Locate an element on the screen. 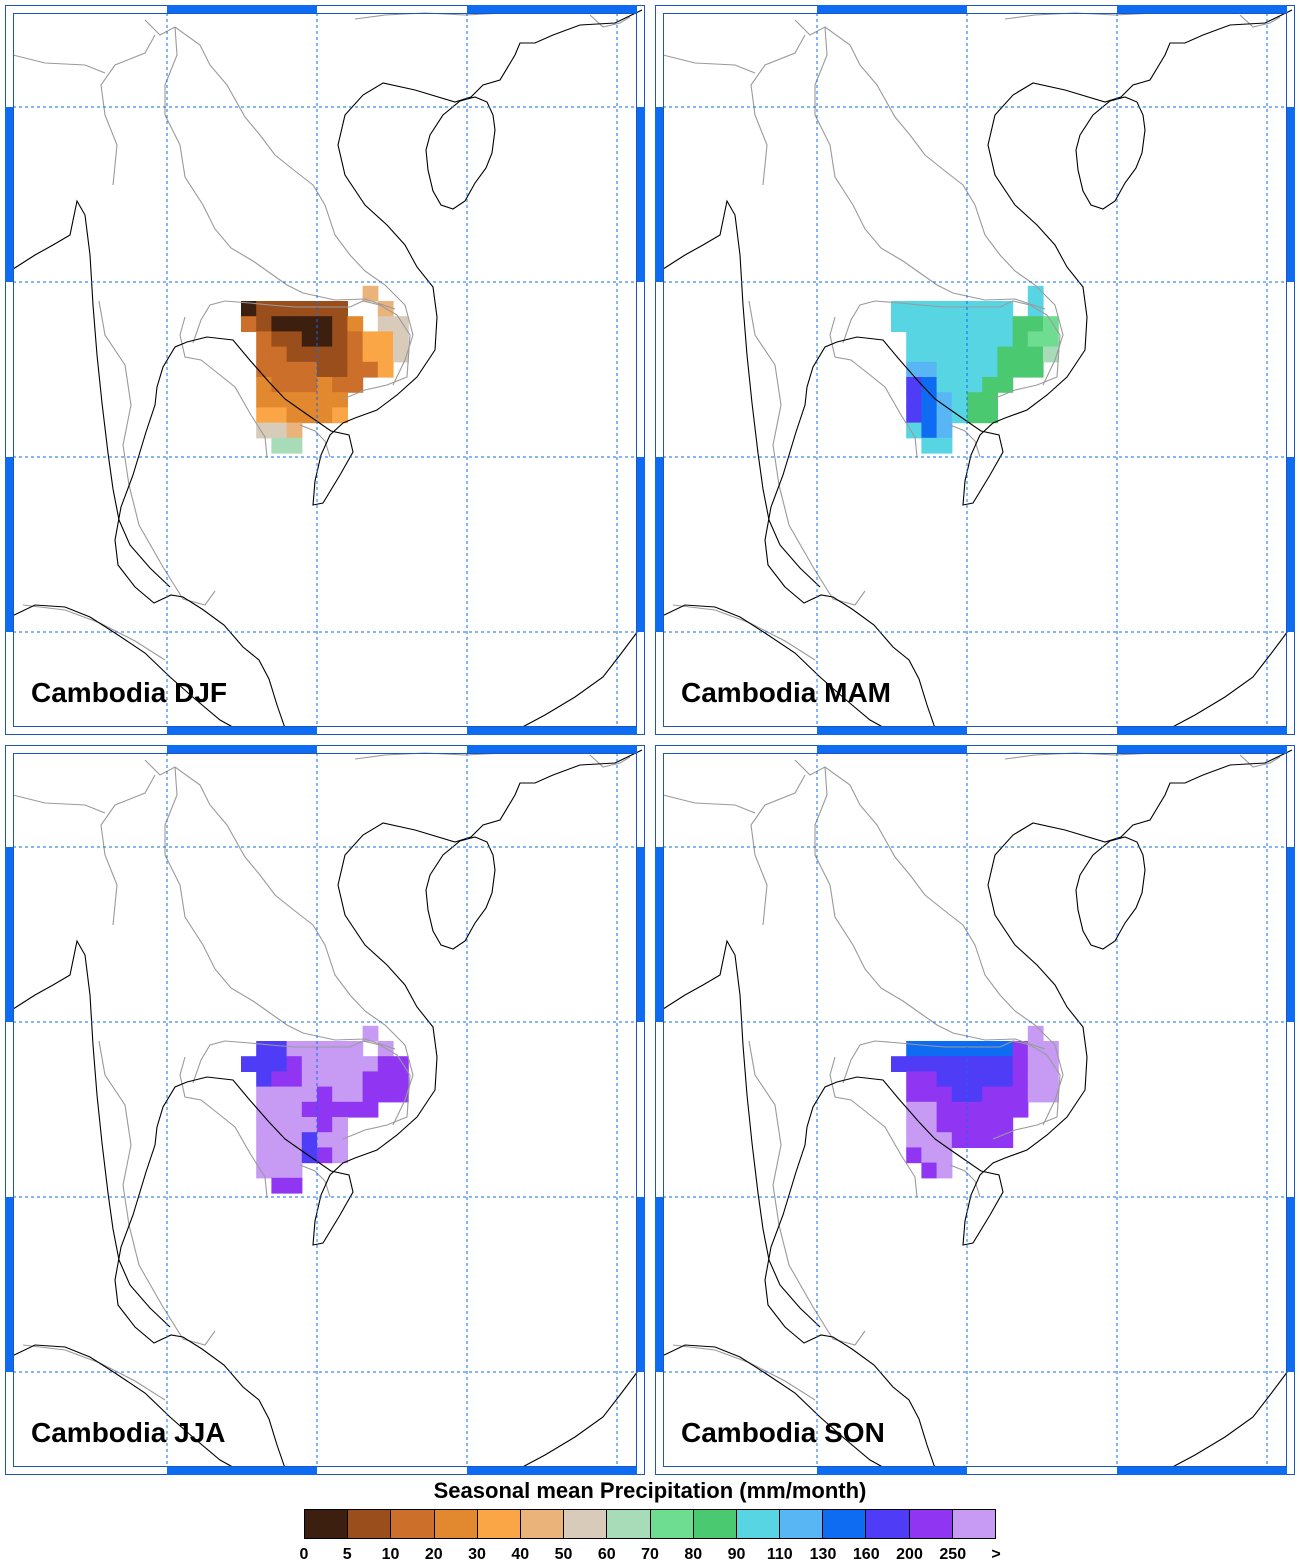 This screenshot has width=1300, height=1567. legend-label: 110 is located at coordinates (779, 1554).